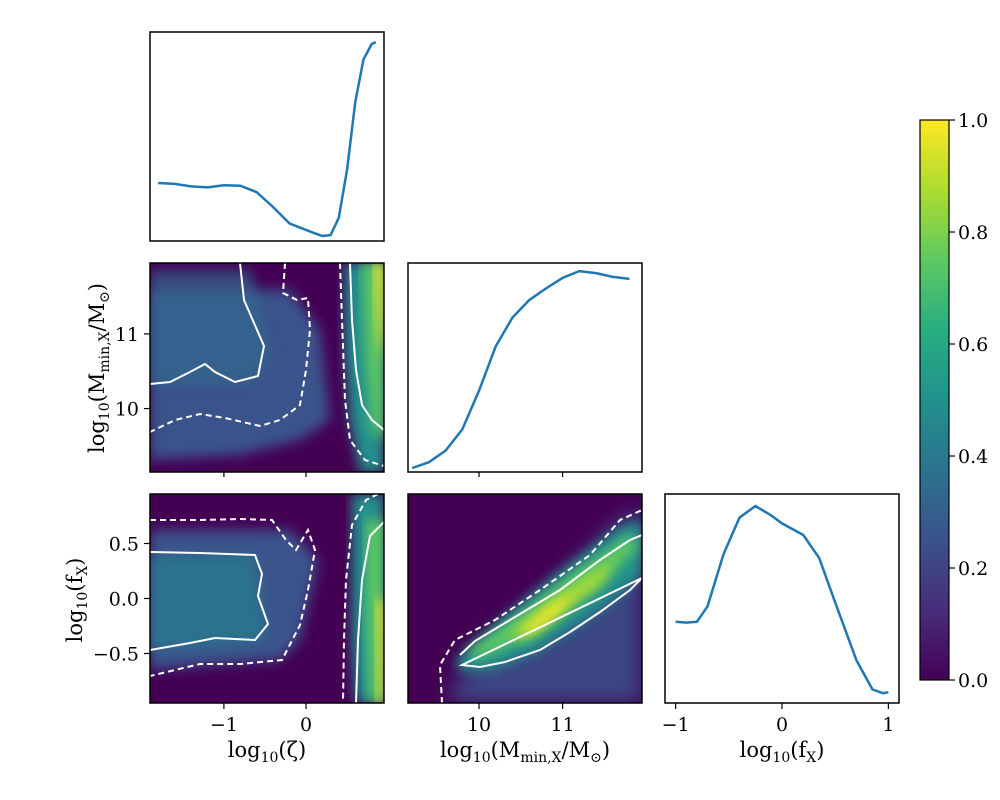 The image size is (1000, 800). Describe the element at coordinates (99, 368) in the screenshot. I see `ylabel-mmin: log10(Mmin,X/M⊙)` at that location.